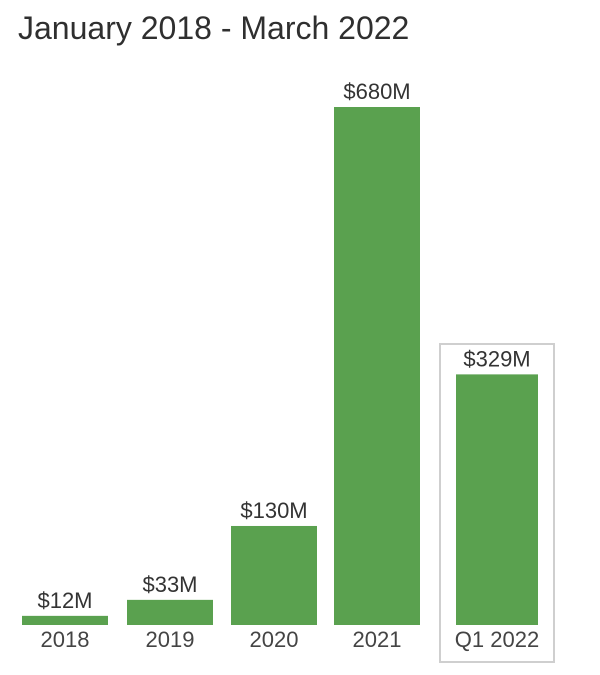 The image size is (600, 675). What do you see at coordinates (496, 358) in the screenshot?
I see `data-label-q1-2022: $329M` at bounding box center [496, 358].